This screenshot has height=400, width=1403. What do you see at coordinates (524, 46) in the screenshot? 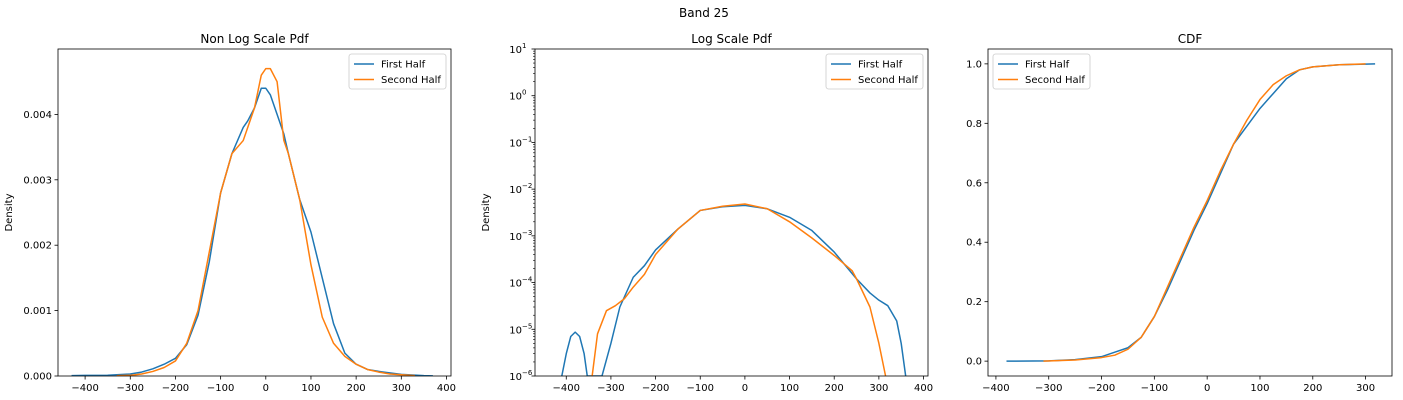
I see `y-tick-exponent: 1` at bounding box center [524, 46].